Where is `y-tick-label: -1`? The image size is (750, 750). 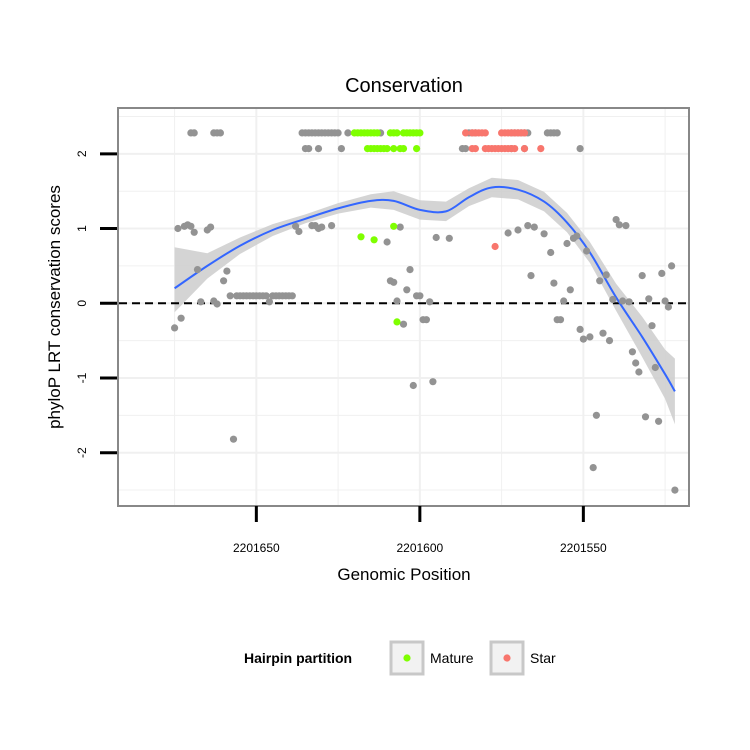 y-tick-label: -1 is located at coordinates (82, 377).